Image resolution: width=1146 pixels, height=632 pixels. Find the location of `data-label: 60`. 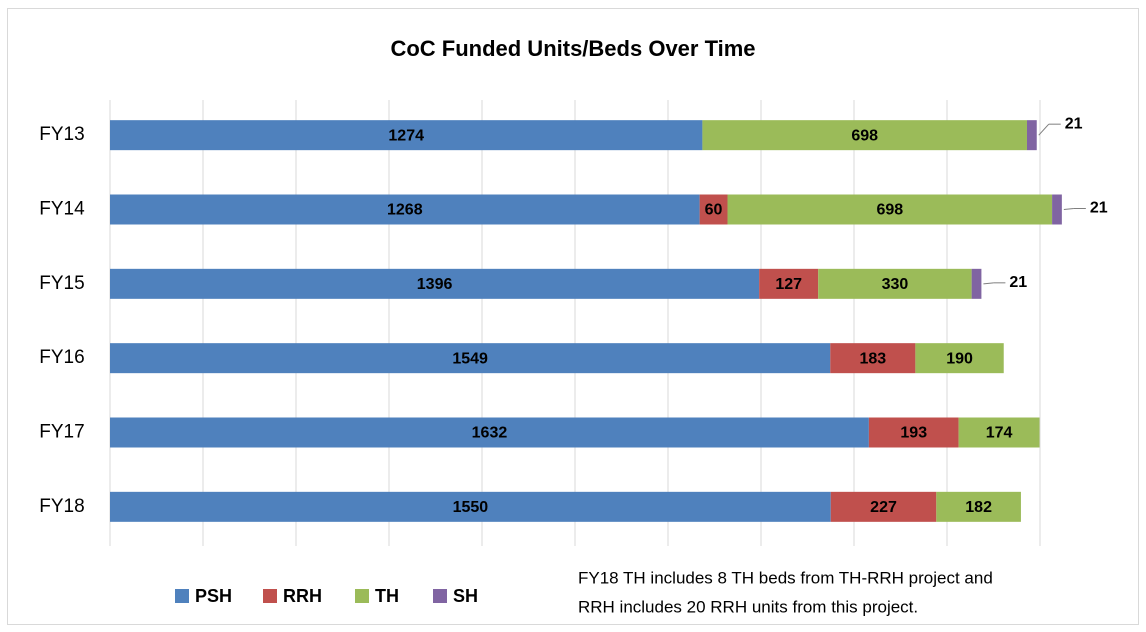

data-label: 60 is located at coordinates (714, 210).